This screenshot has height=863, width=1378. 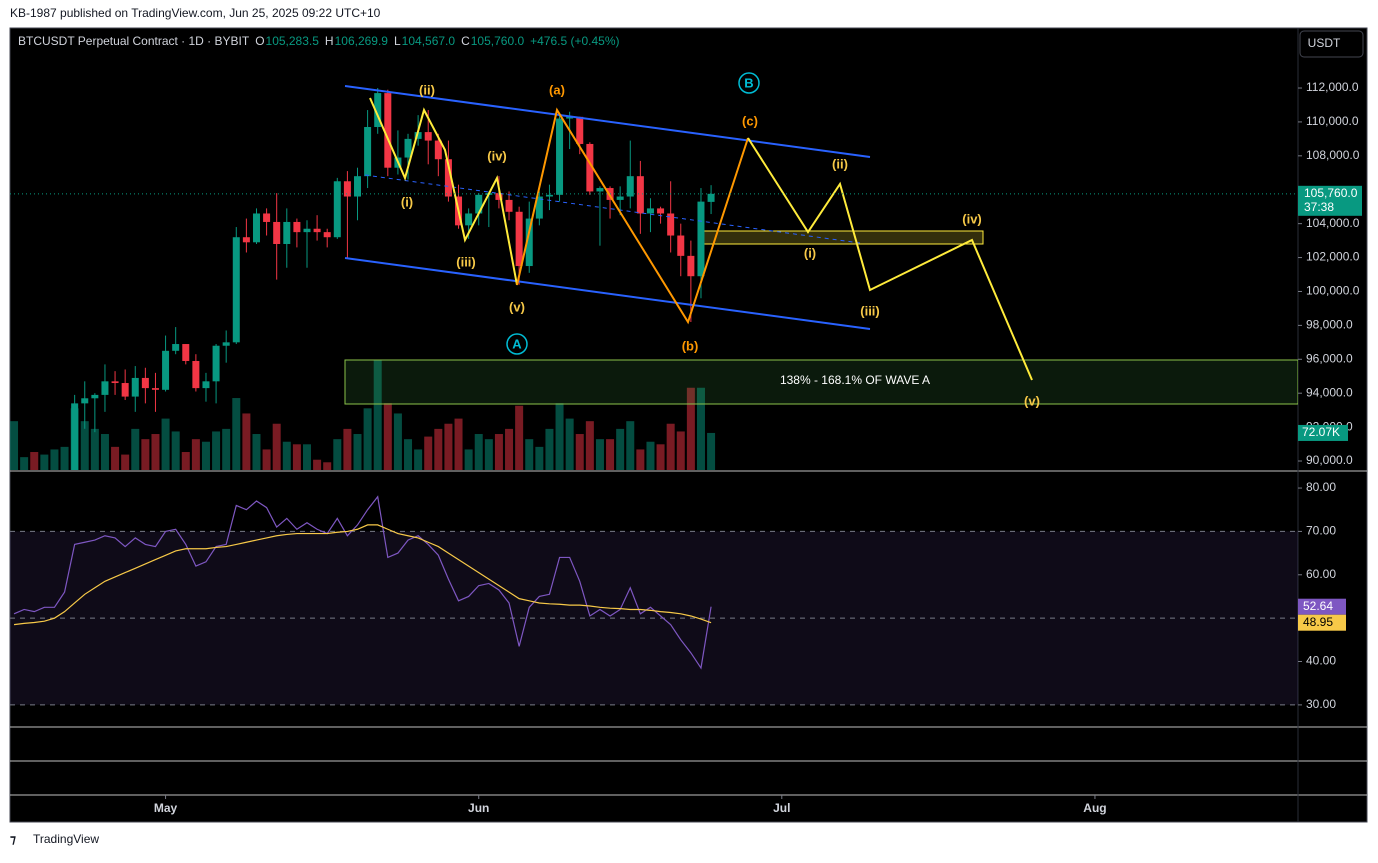 What do you see at coordinates (1333, 155) in the screenshot?
I see `price-tick-label: 108,000.0` at bounding box center [1333, 155].